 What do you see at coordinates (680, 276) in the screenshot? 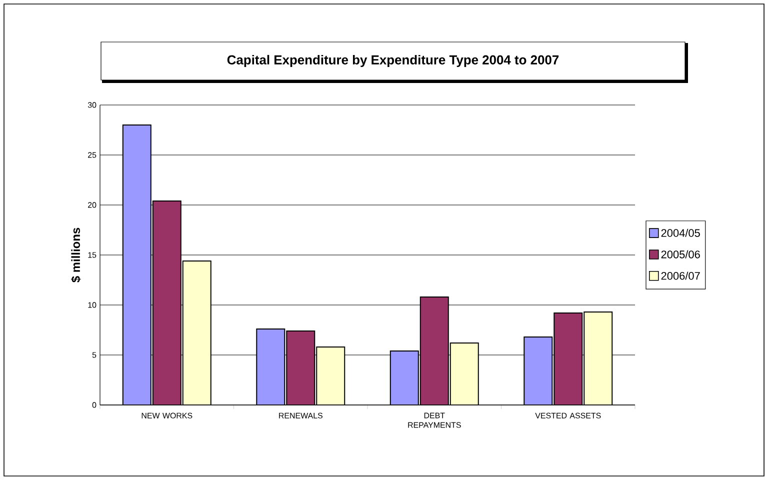
I see `legend-label: 2006/07` at bounding box center [680, 276].